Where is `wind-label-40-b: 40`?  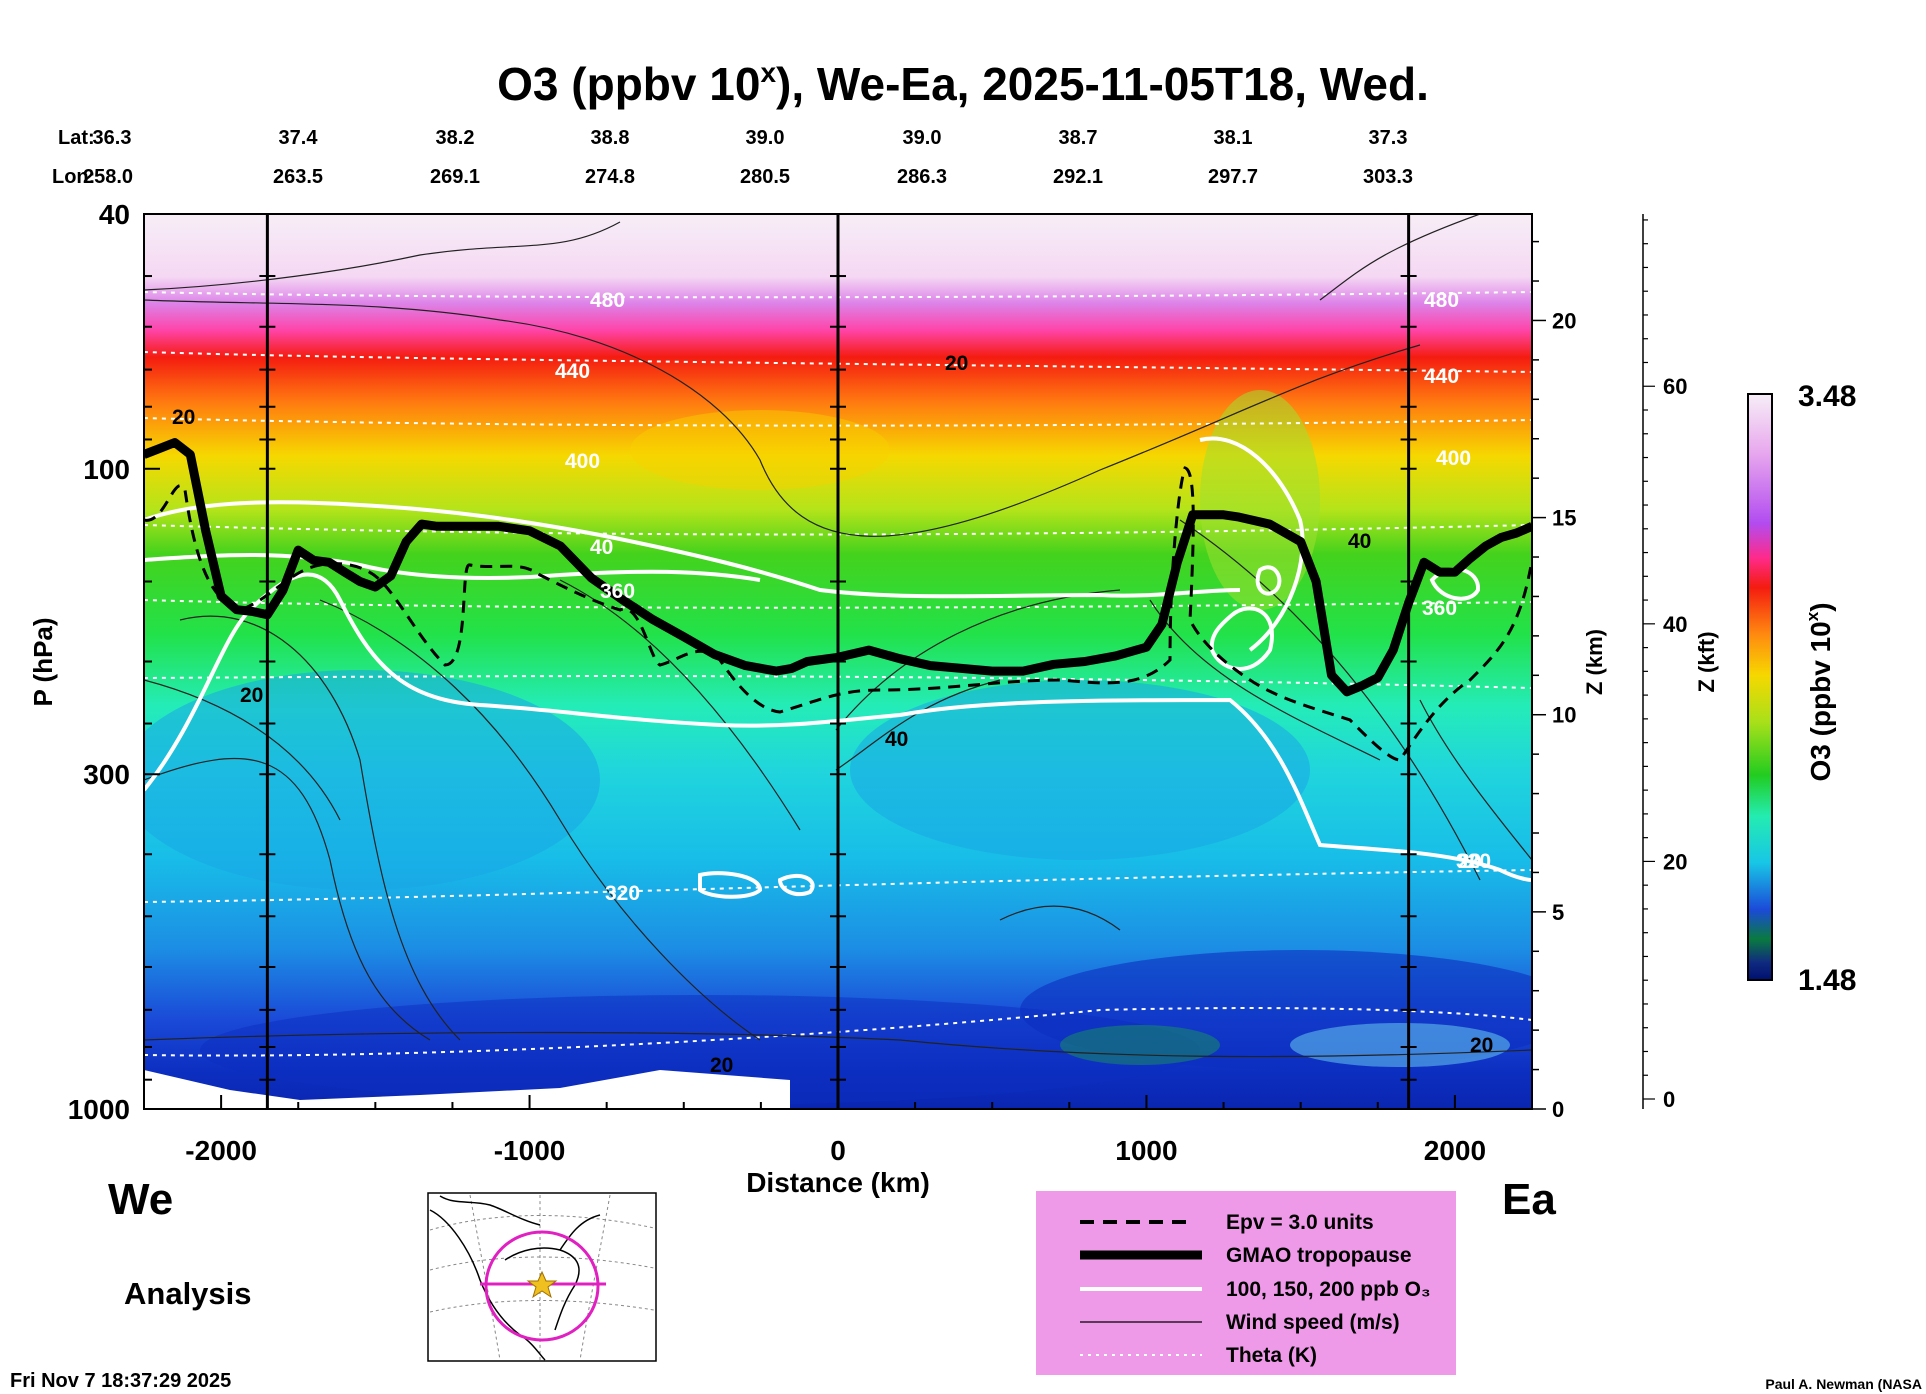 wind-label-40-b: 40 is located at coordinates (896, 739).